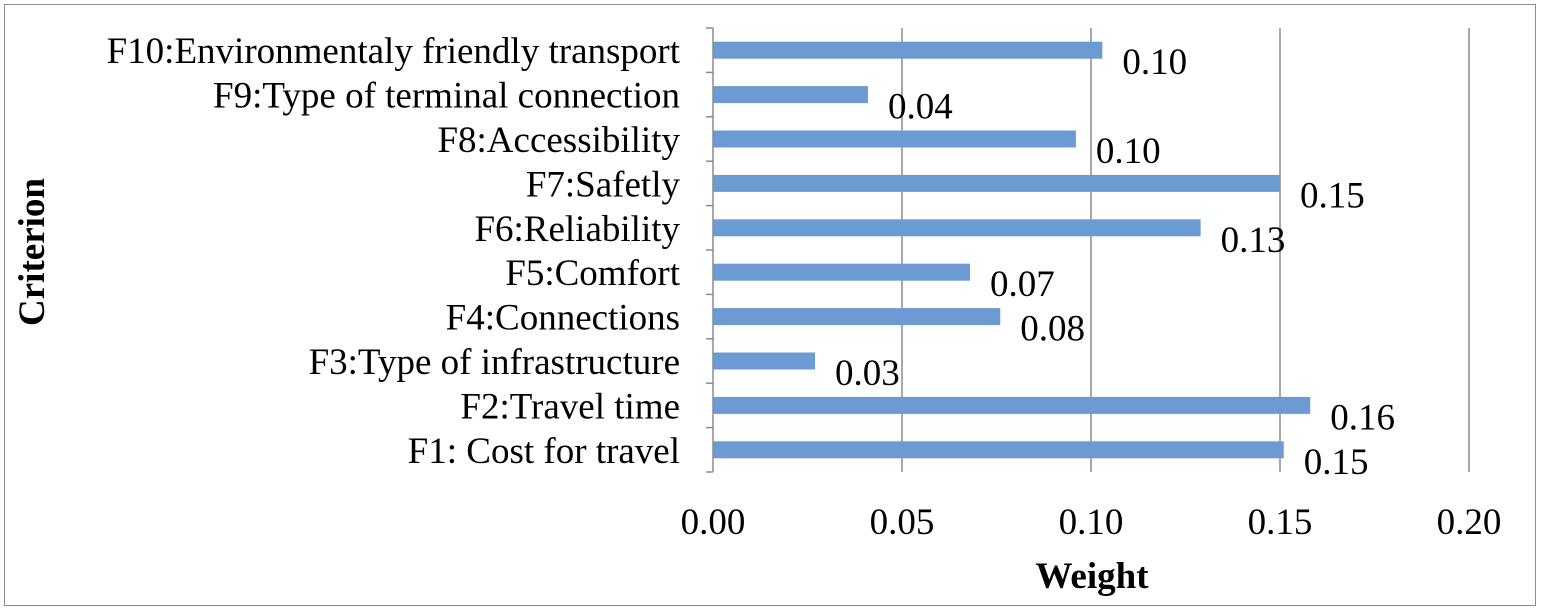  Describe the element at coordinates (494, 362) in the screenshot. I see `category-label: F3:Type of infrastructure` at that location.